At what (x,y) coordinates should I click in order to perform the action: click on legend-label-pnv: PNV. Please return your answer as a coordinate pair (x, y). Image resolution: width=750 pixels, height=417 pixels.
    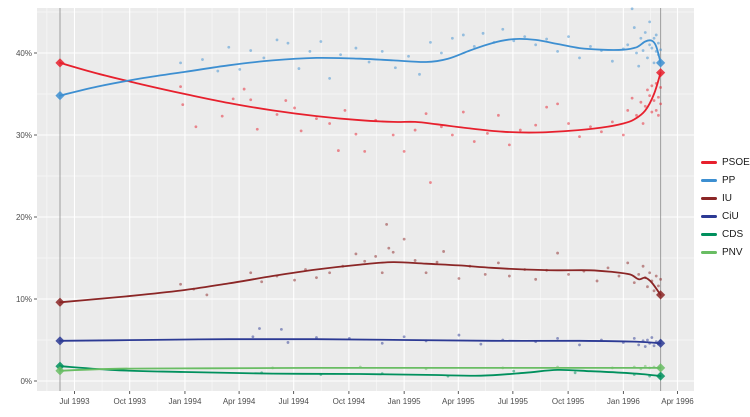
    Looking at the image, I should click on (732, 252).